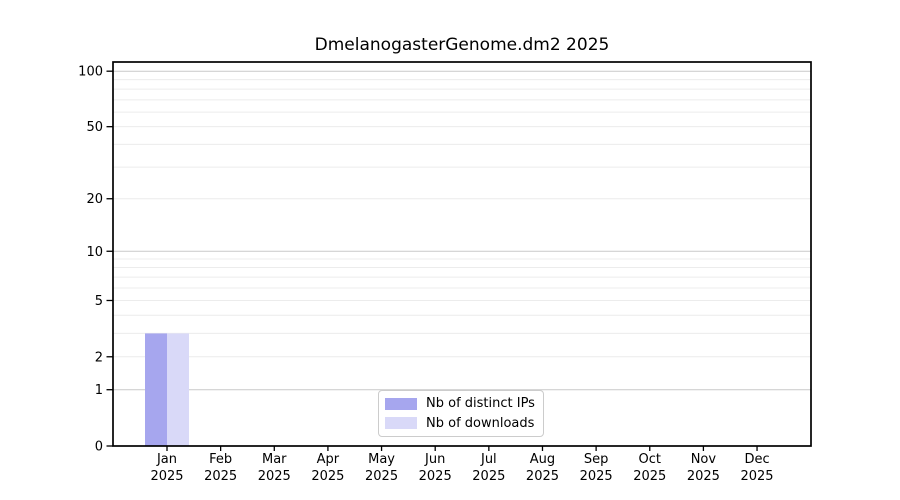 The width and height of the screenshot is (900, 500). Describe the element at coordinates (462, 45) in the screenshot. I see `chart-title: DmelanogasterGenome.dm2 2025` at that location.